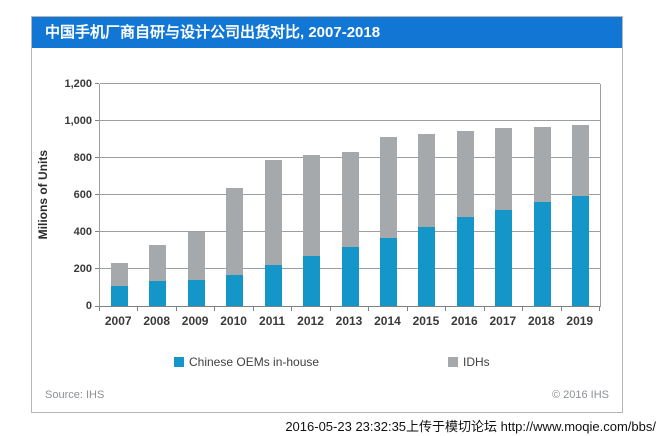  I want to click on y-axis-label: Milions of Units, so click(43, 195).